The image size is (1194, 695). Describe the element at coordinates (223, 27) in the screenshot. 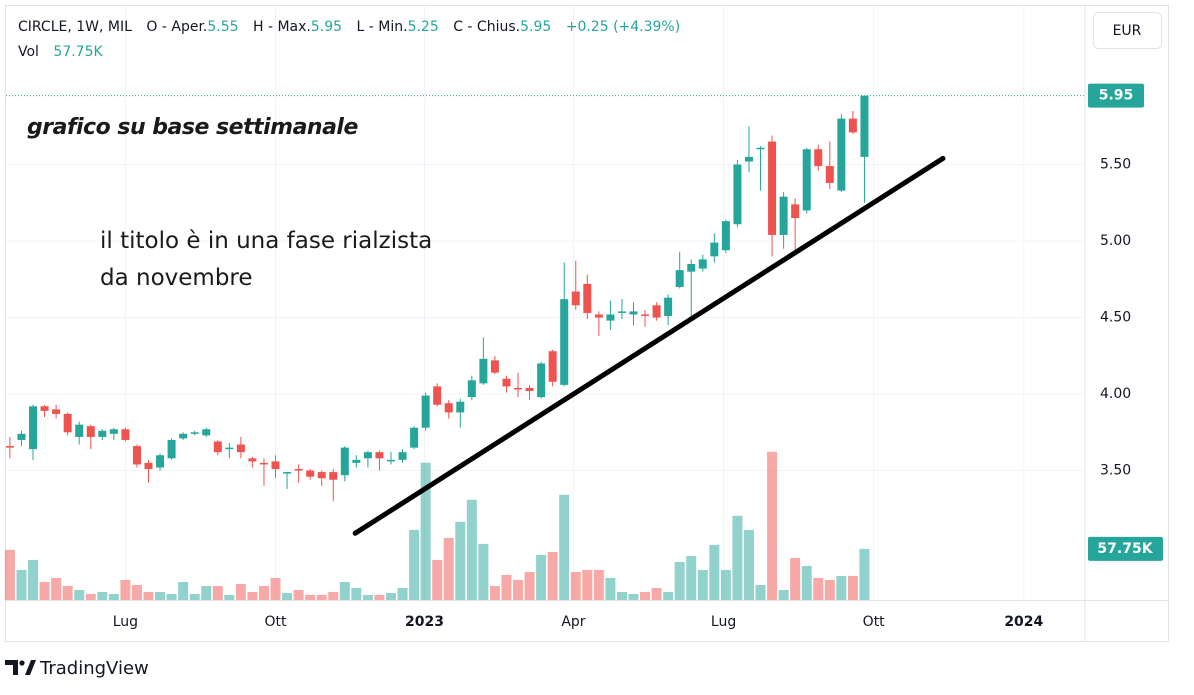

I see `ohlc-value: 5.55` at that location.